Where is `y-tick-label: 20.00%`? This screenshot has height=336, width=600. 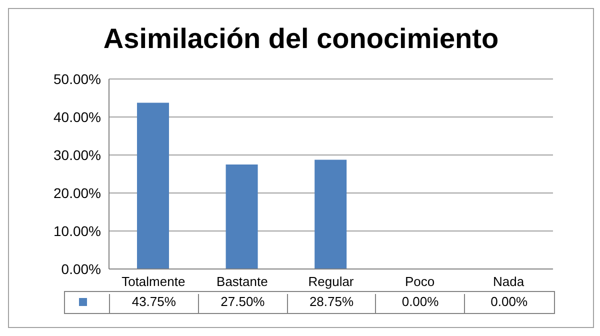
y-tick-label: 20.00% is located at coordinates (77, 192).